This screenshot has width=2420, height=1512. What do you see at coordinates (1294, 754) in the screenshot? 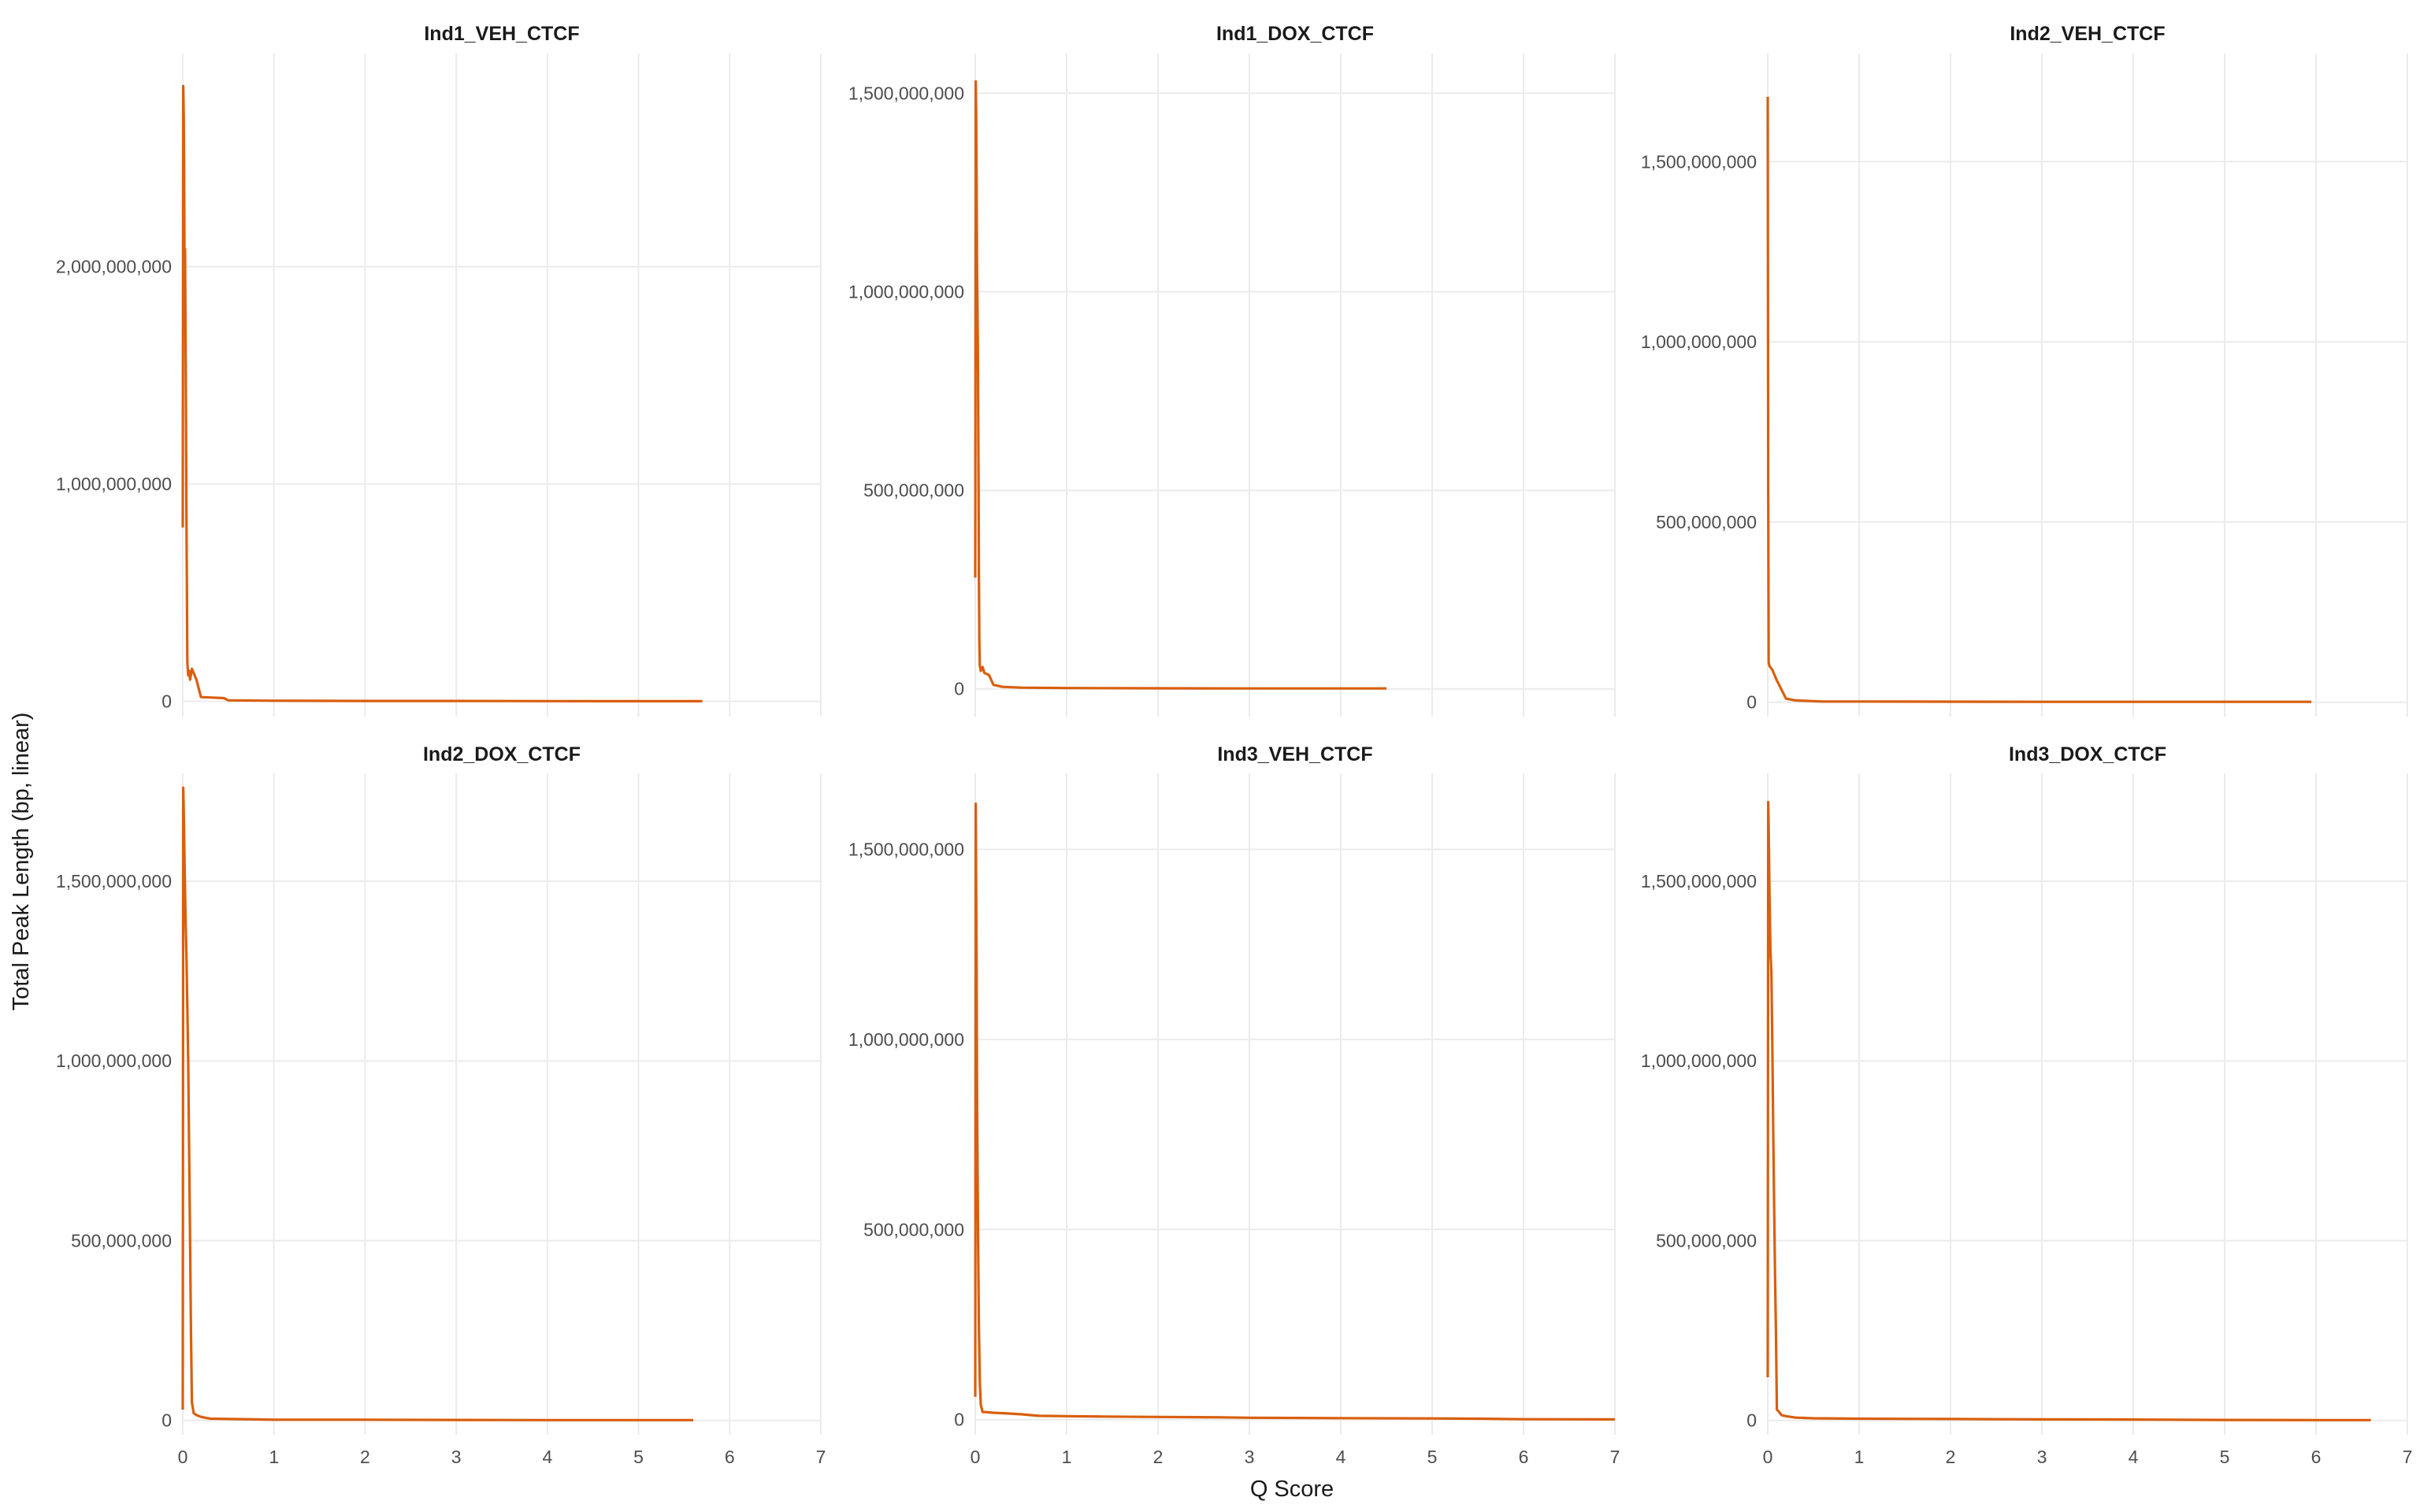
I see `panel-title: Ind3_VEH_CTCF` at bounding box center [1294, 754].